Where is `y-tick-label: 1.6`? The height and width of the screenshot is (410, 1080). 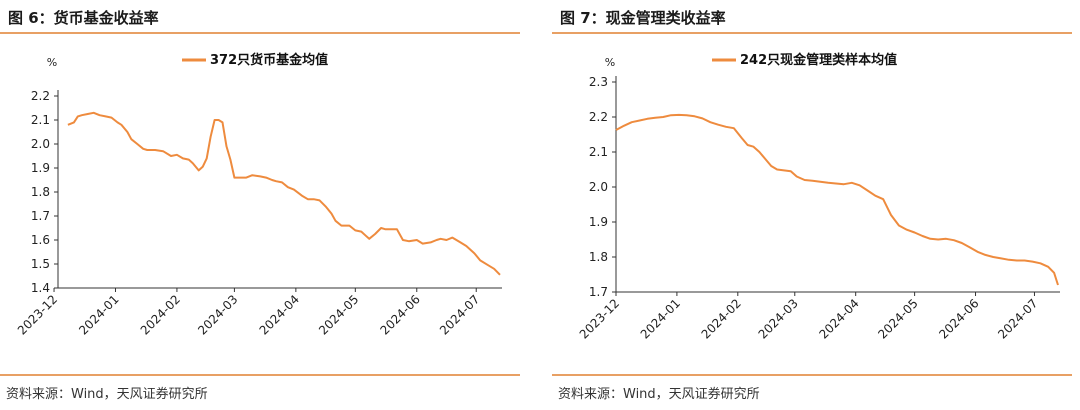
y-tick-label: 1.6 is located at coordinates (40, 240).